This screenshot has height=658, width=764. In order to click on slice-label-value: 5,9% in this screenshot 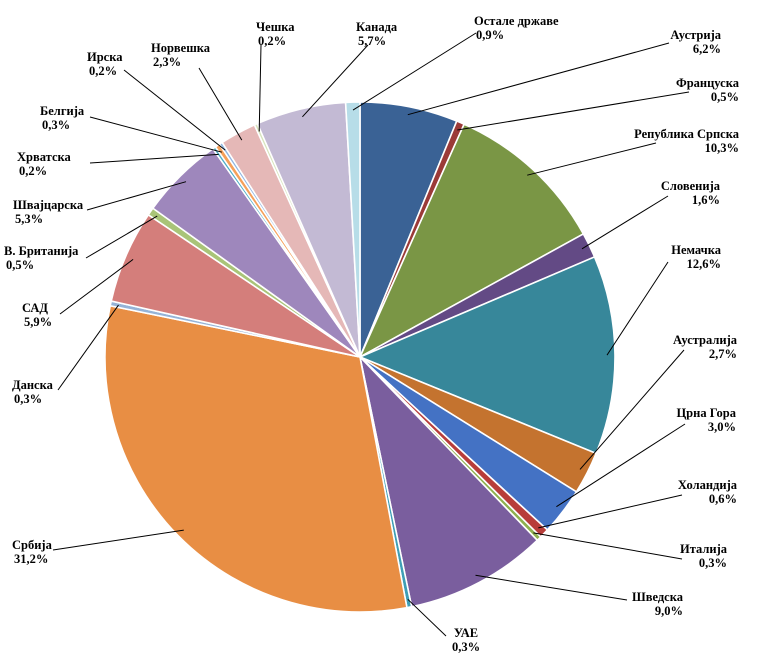, I will do `click(38, 322)`.